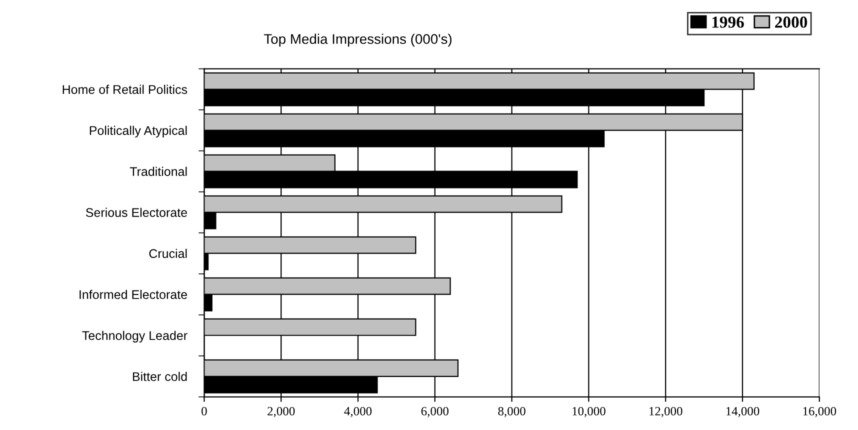 Image resolution: width=858 pixels, height=430 pixels. Describe the element at coordinates (358, 40) in the screenshot. I see `chart-title: Top Media Impressions (000's)` at that location.